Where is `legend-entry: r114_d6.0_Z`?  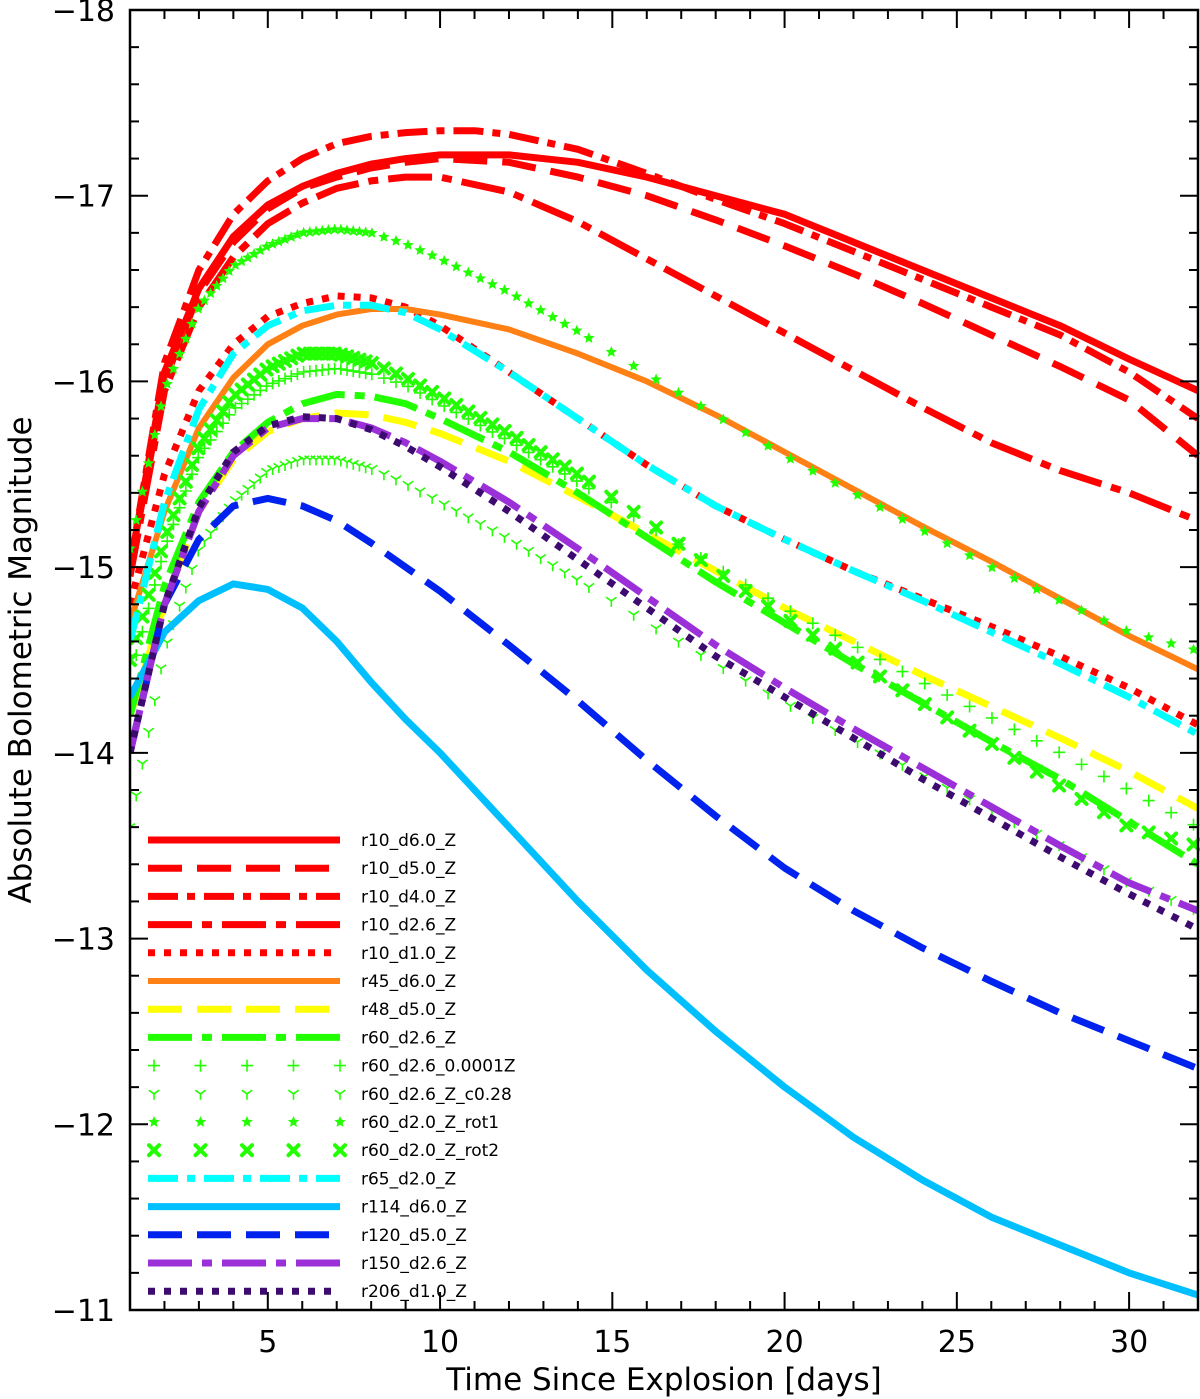 legend-entry: r114_d6.0_Z is located at coordinates (307, 1208).